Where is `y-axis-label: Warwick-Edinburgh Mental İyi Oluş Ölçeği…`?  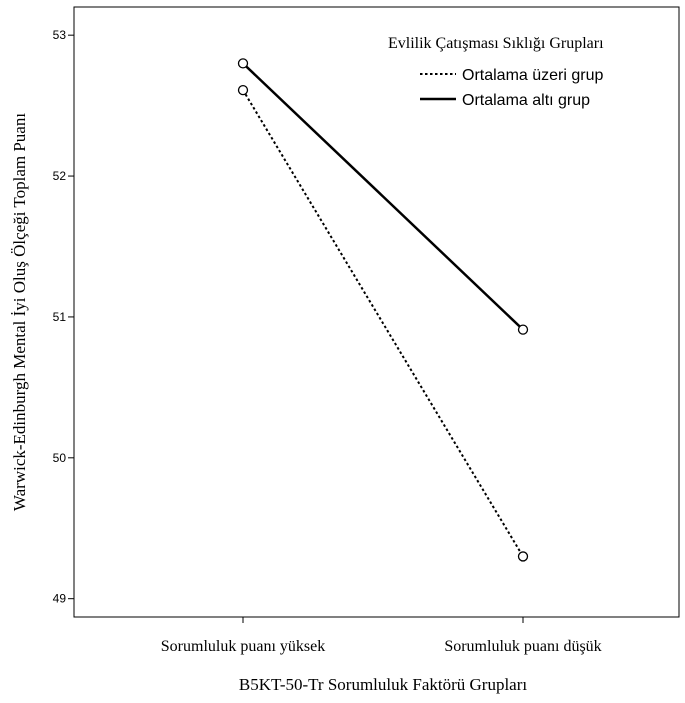
y-axis-label: Warwick-Edinburgh Mental İyi Oluş Ölçeği… is located at coordinates (19, 312).